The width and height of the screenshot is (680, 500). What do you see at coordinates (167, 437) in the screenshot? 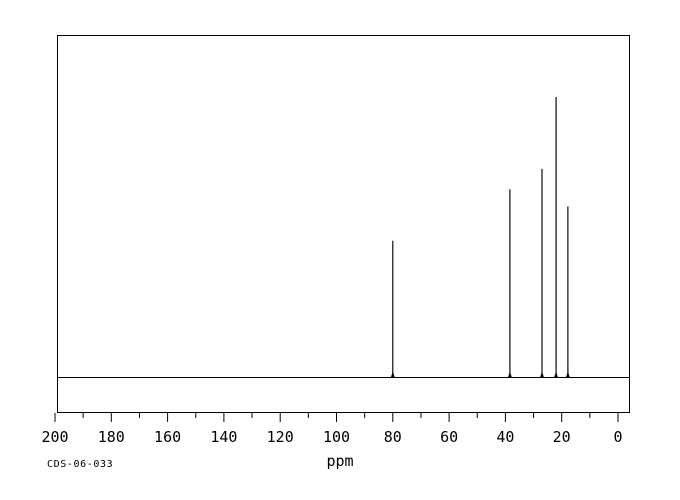
I see `axis-tick-label: 160` at bounding box center [167, 437].